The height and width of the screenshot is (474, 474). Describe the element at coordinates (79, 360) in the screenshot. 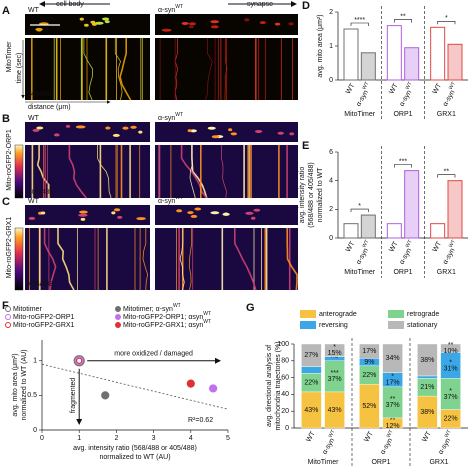

I see `point` at that location.